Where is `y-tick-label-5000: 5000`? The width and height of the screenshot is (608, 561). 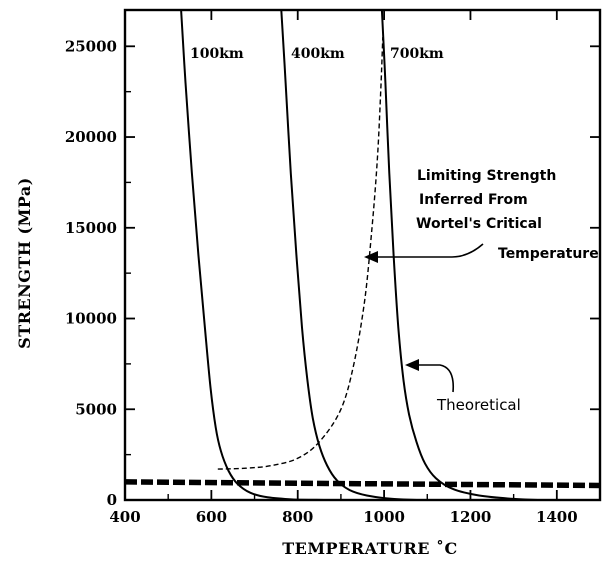
y-tick-label-5000: 5000 is located at coordinates (96, 409).